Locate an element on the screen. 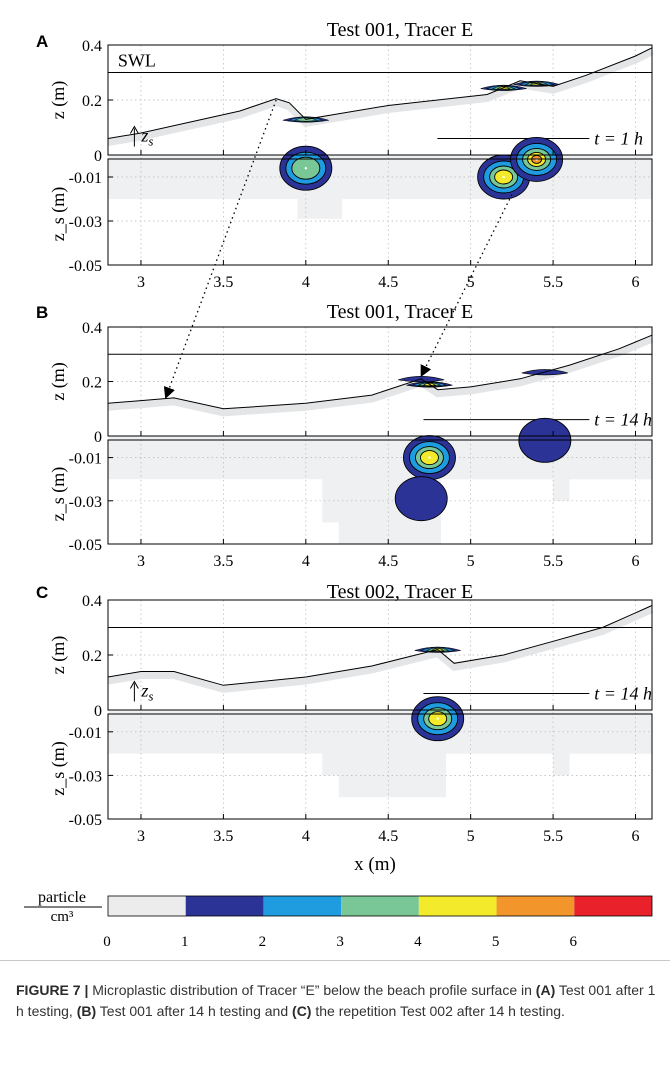 This screenshot has width=670, height=1065. panel-letter: B is located at coordinates (42, 312).